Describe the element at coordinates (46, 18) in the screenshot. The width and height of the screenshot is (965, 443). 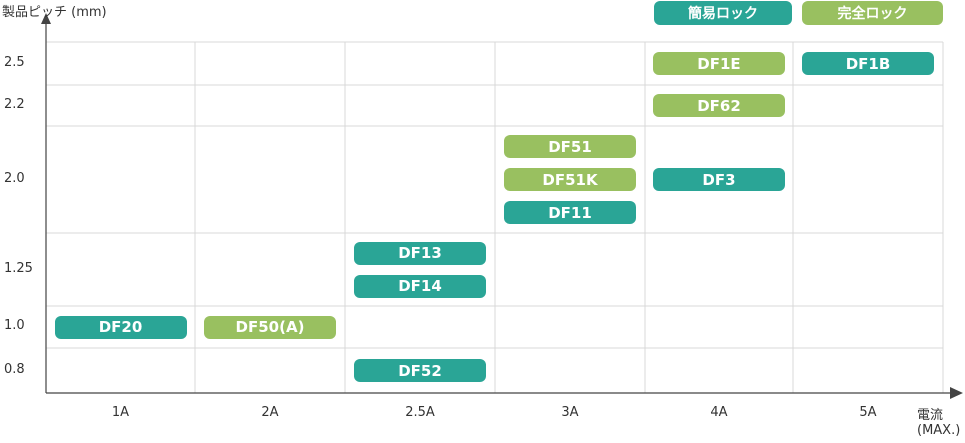
I see `y-axis-arrow-icon` at that location.